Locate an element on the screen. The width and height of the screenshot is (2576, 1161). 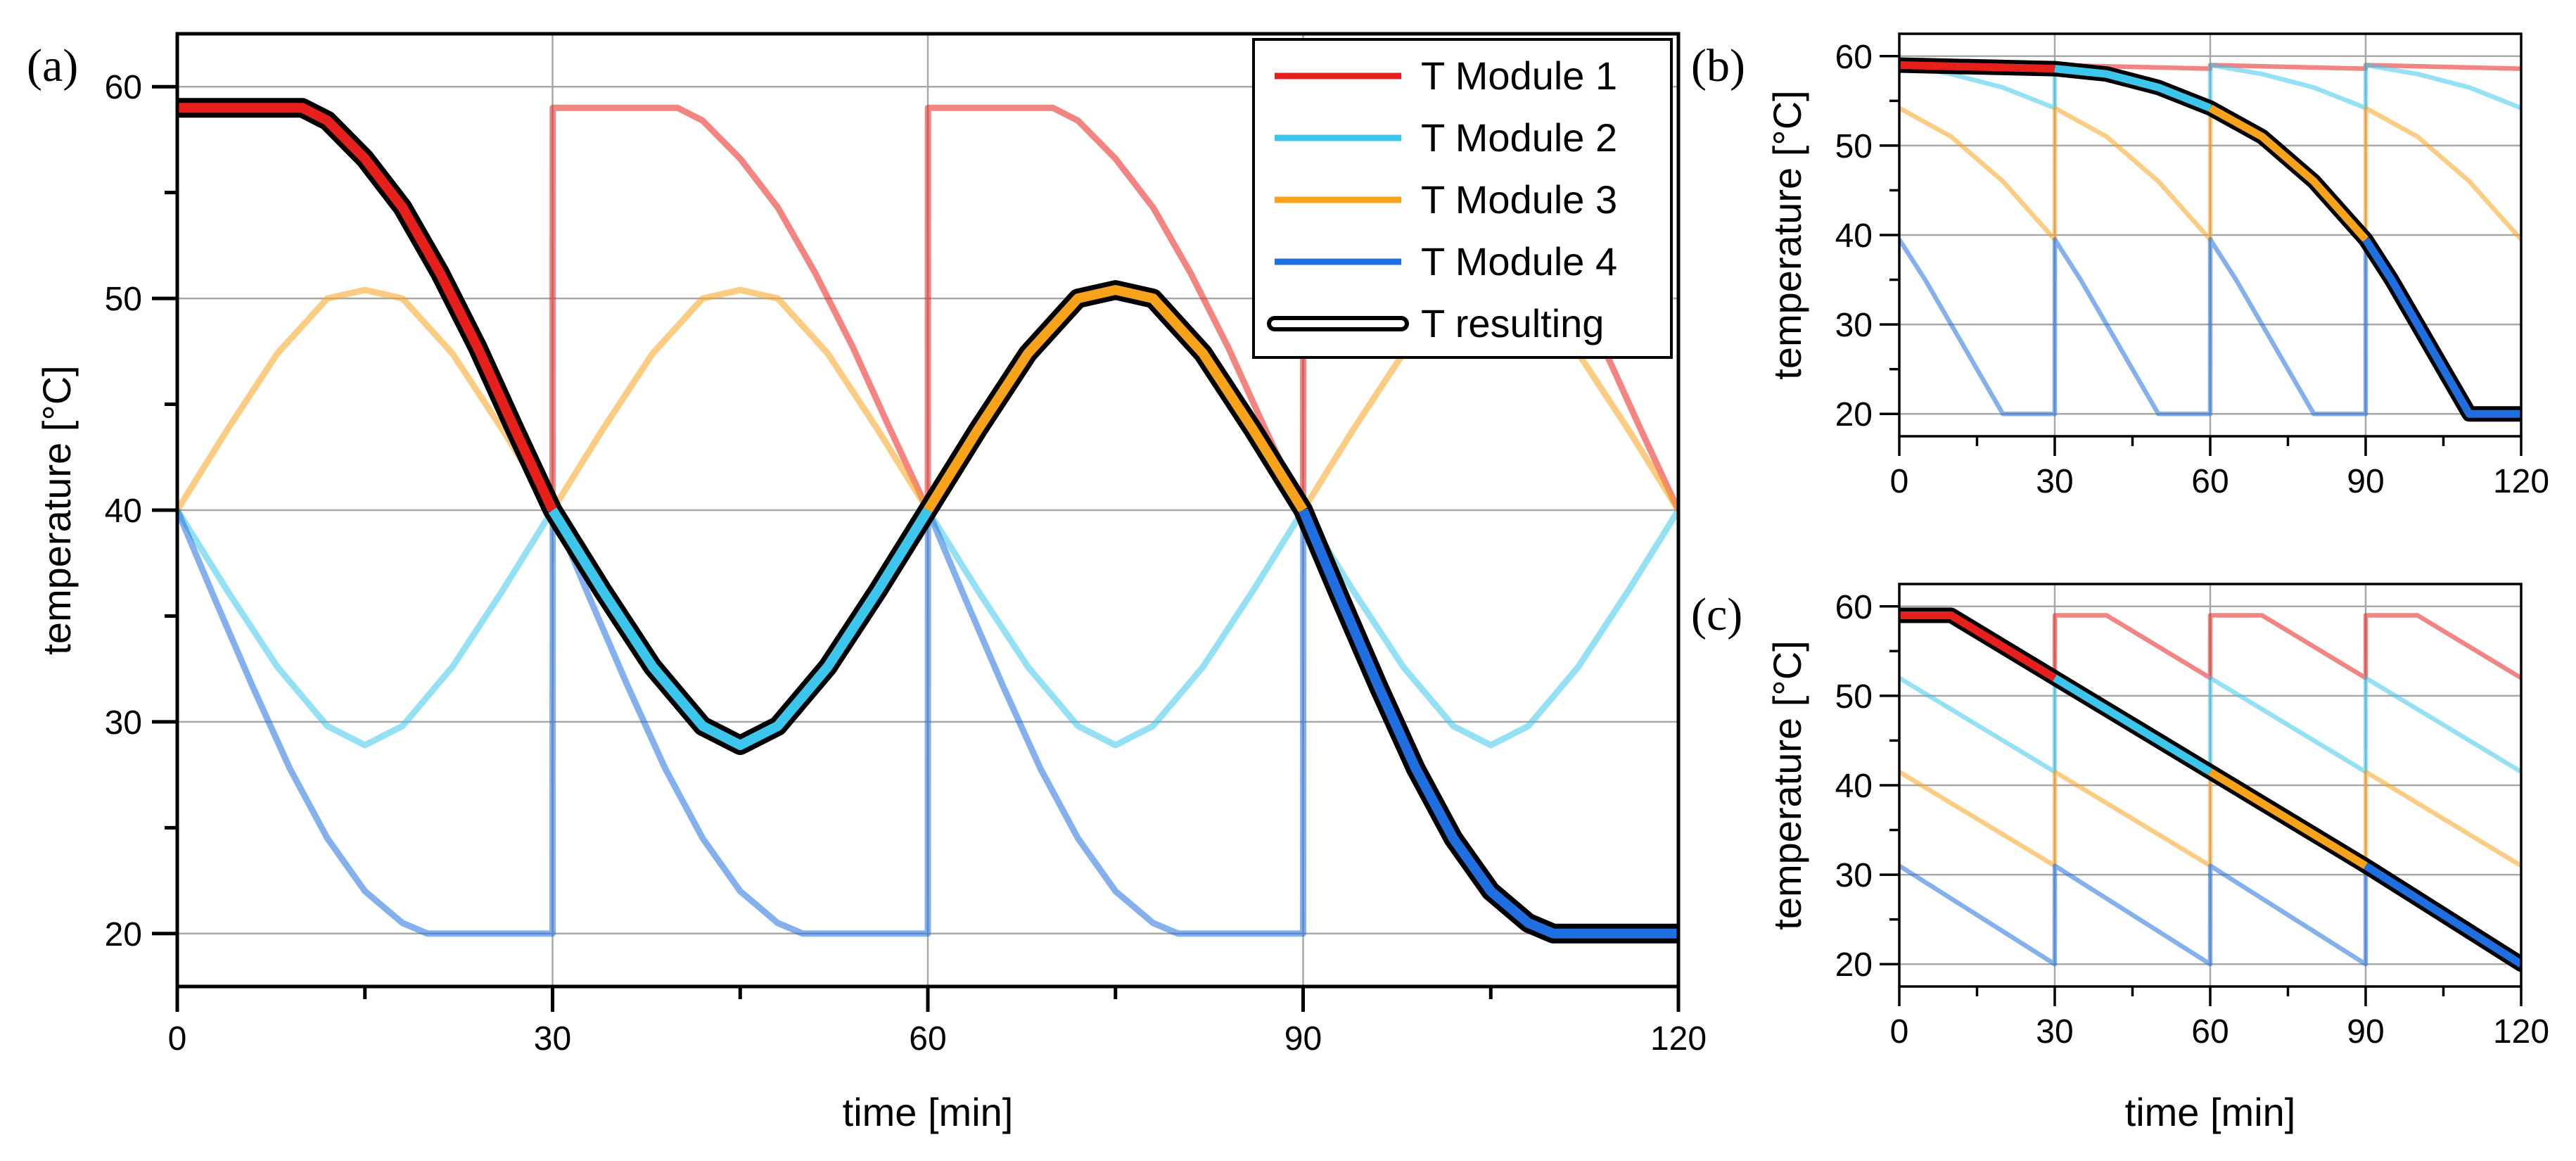
panel-label: (b) is located at coordinates (1718, 65).